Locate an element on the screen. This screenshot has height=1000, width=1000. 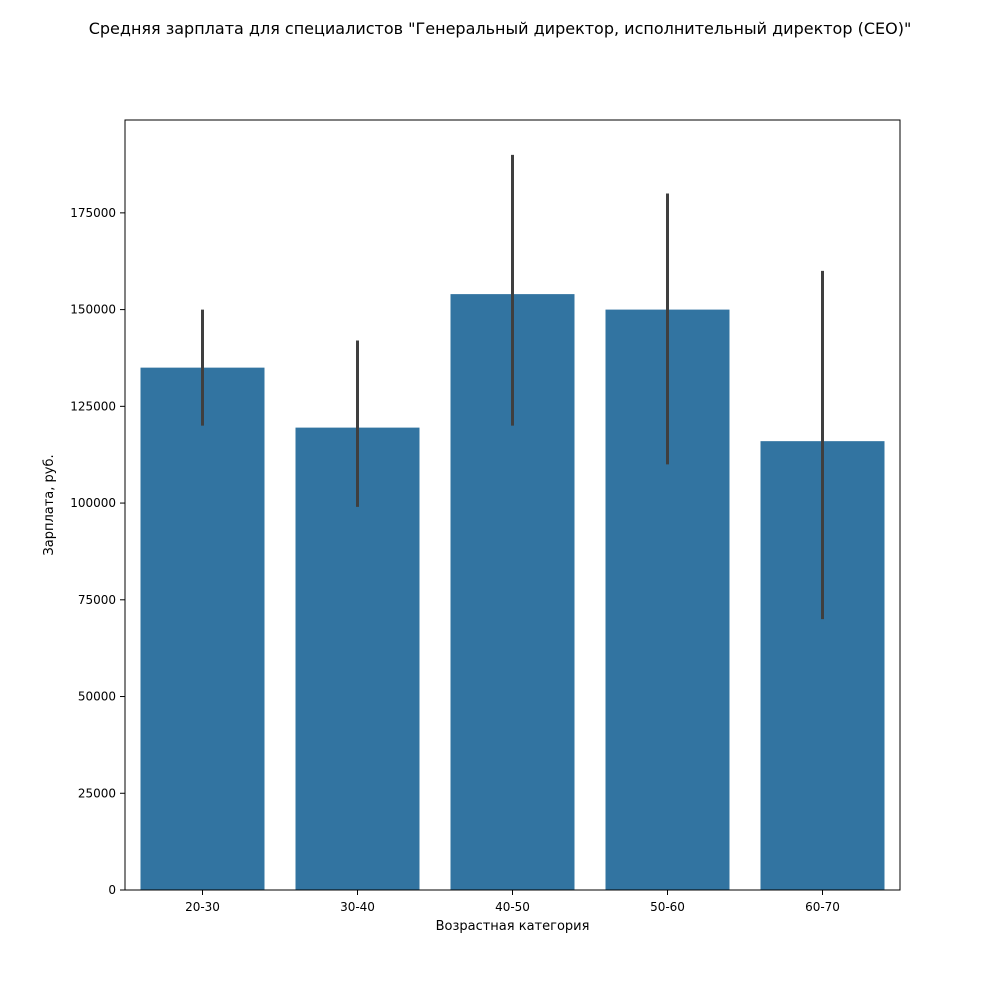
y-tick-label: 125000 is located at coordinates (93, 406).